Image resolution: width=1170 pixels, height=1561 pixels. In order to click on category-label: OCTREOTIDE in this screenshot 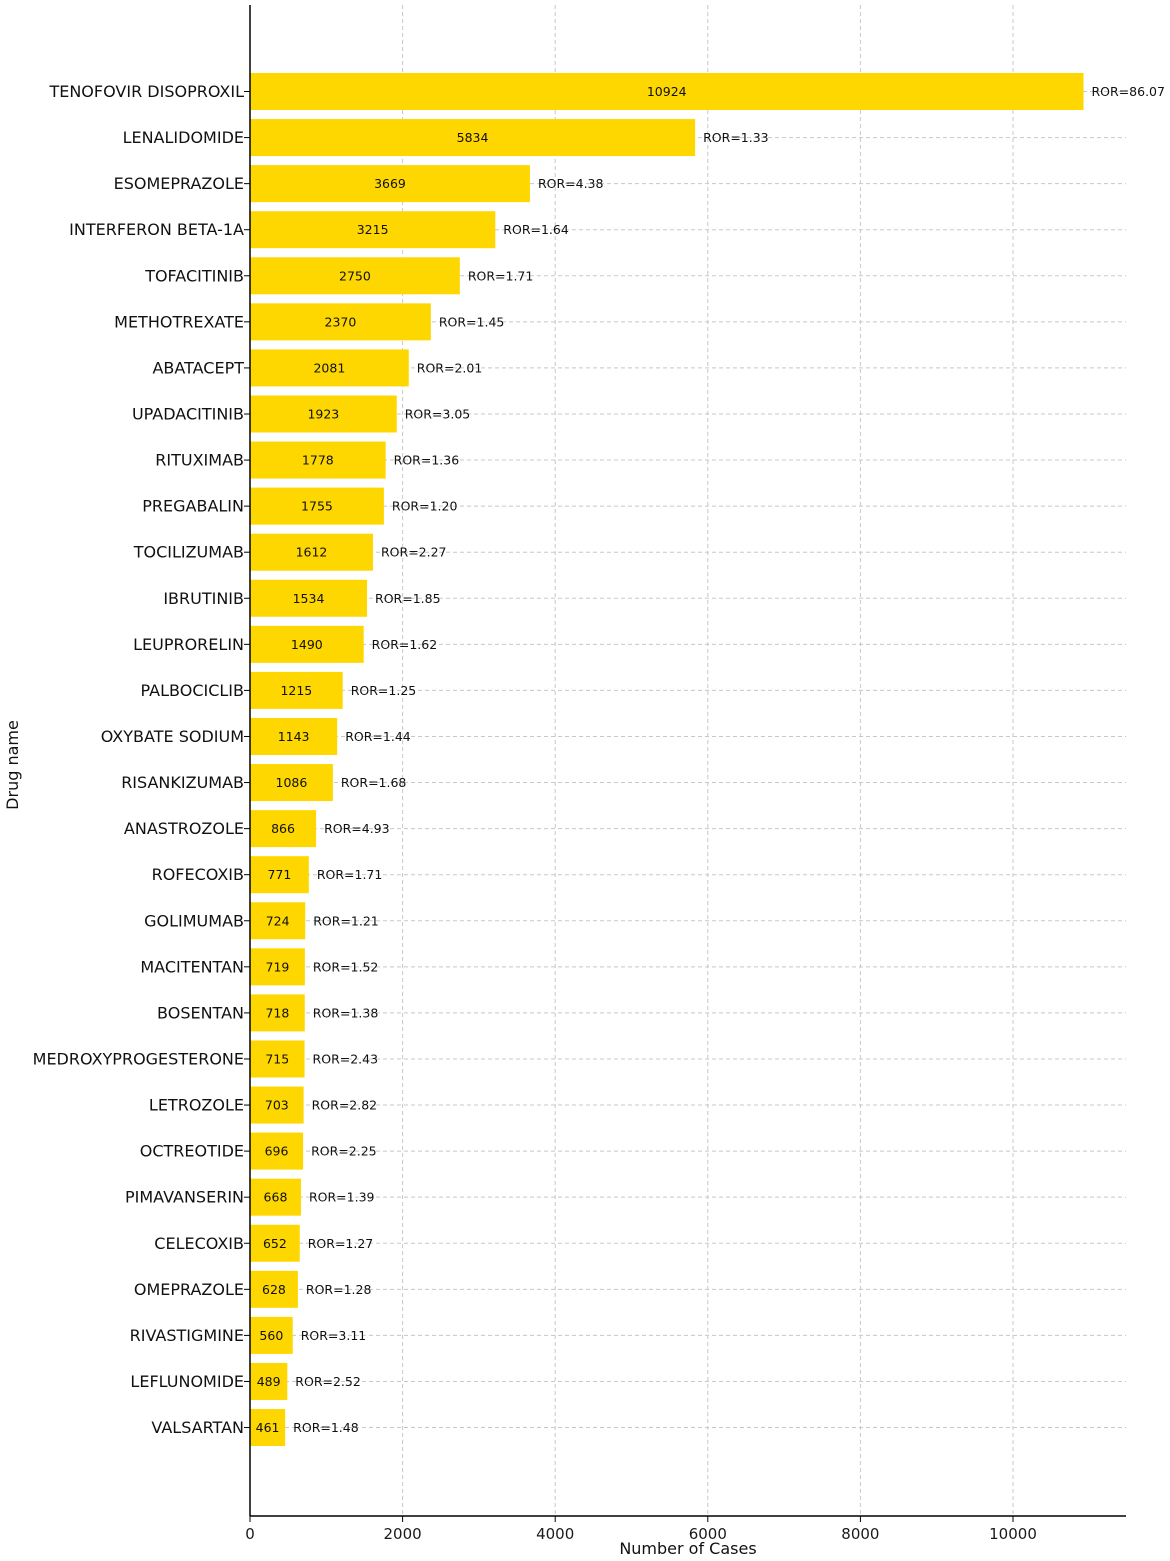, I will do `click(192, 1151)`.